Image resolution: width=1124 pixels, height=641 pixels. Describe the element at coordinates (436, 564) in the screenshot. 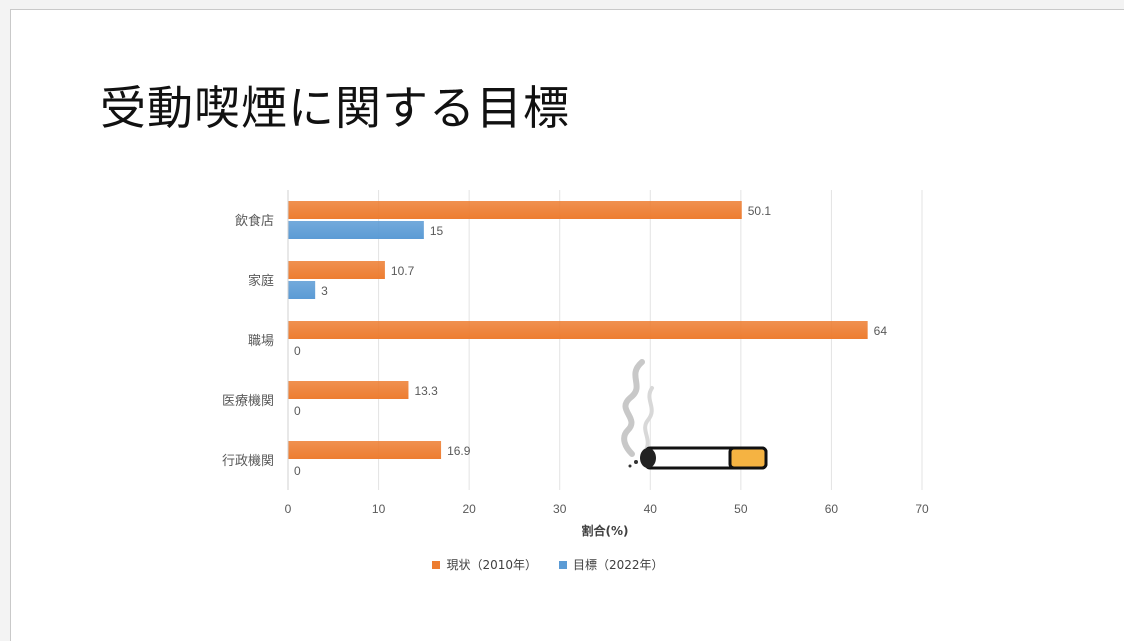

I see `legend-swatch-current` at that location.